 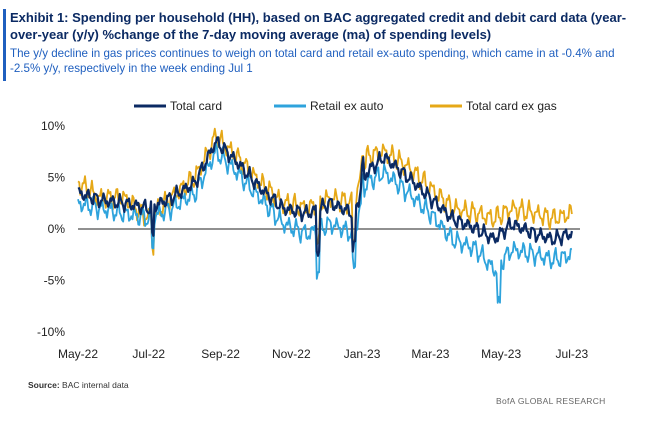 What do you see at coordinates (511, 106) in the screenshot?
I see `legend-label-total-card-ex-gas: Total card ex gas` at bounding box center [511, 106].